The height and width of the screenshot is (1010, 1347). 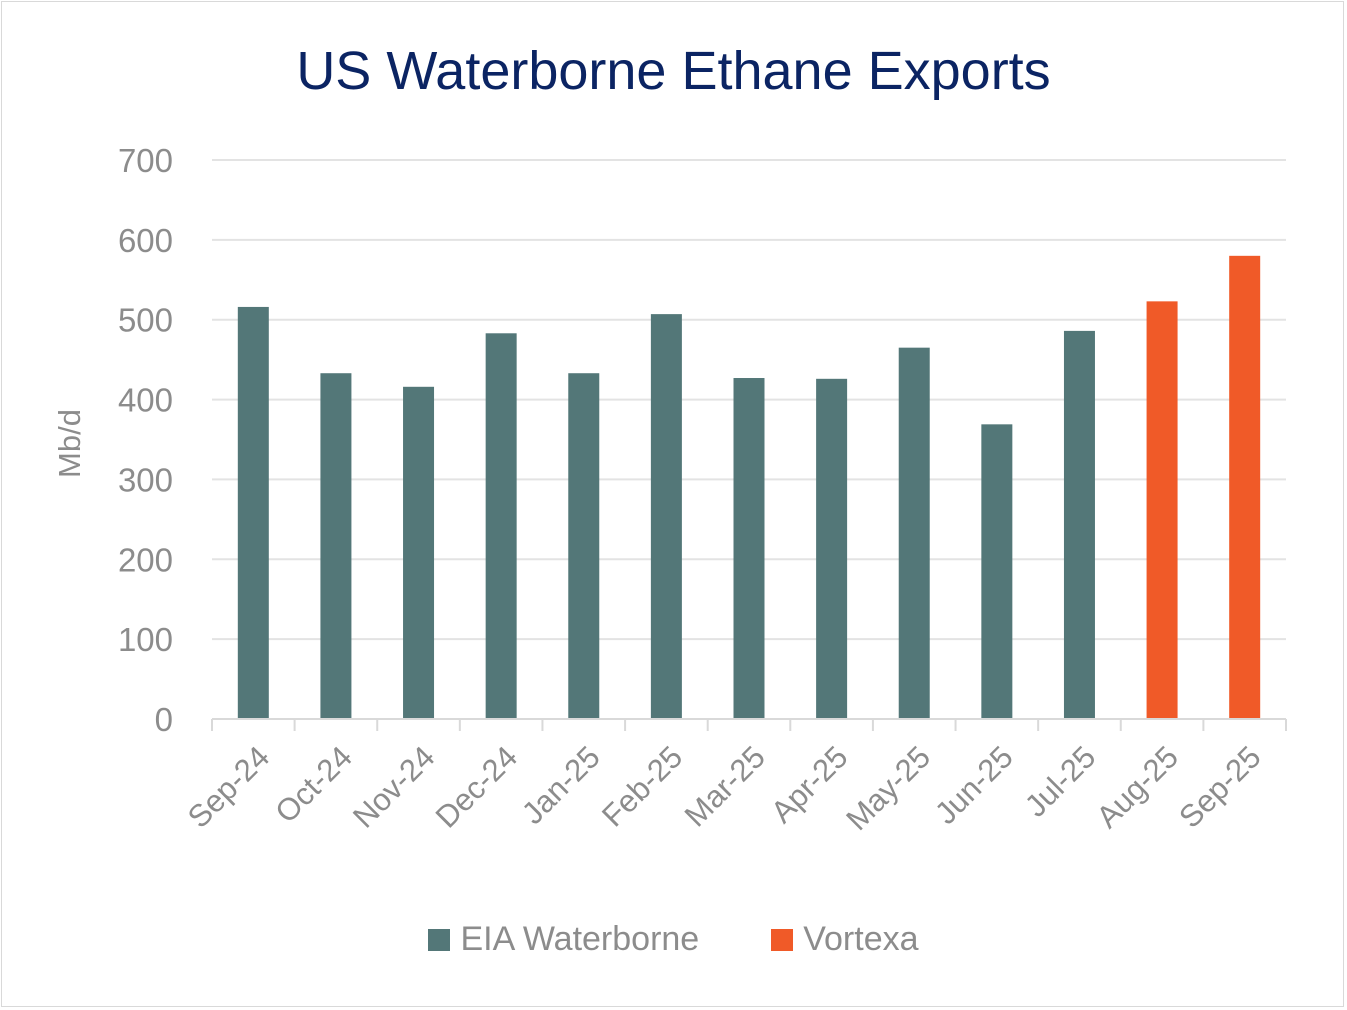 I want to click on legend-label-vortexa: Vortexa, so click(x=861, y=939).